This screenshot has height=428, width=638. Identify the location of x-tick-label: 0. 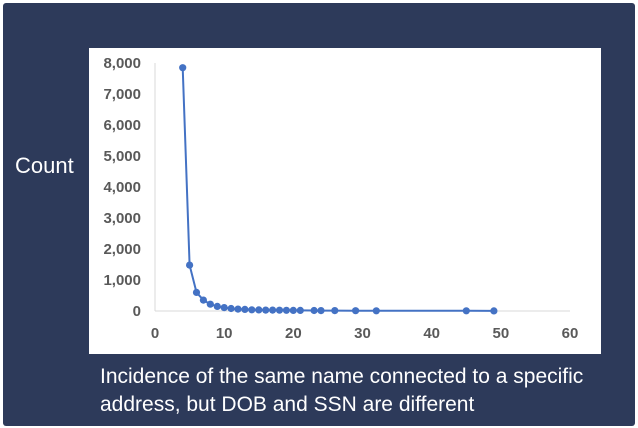
(155, 333).